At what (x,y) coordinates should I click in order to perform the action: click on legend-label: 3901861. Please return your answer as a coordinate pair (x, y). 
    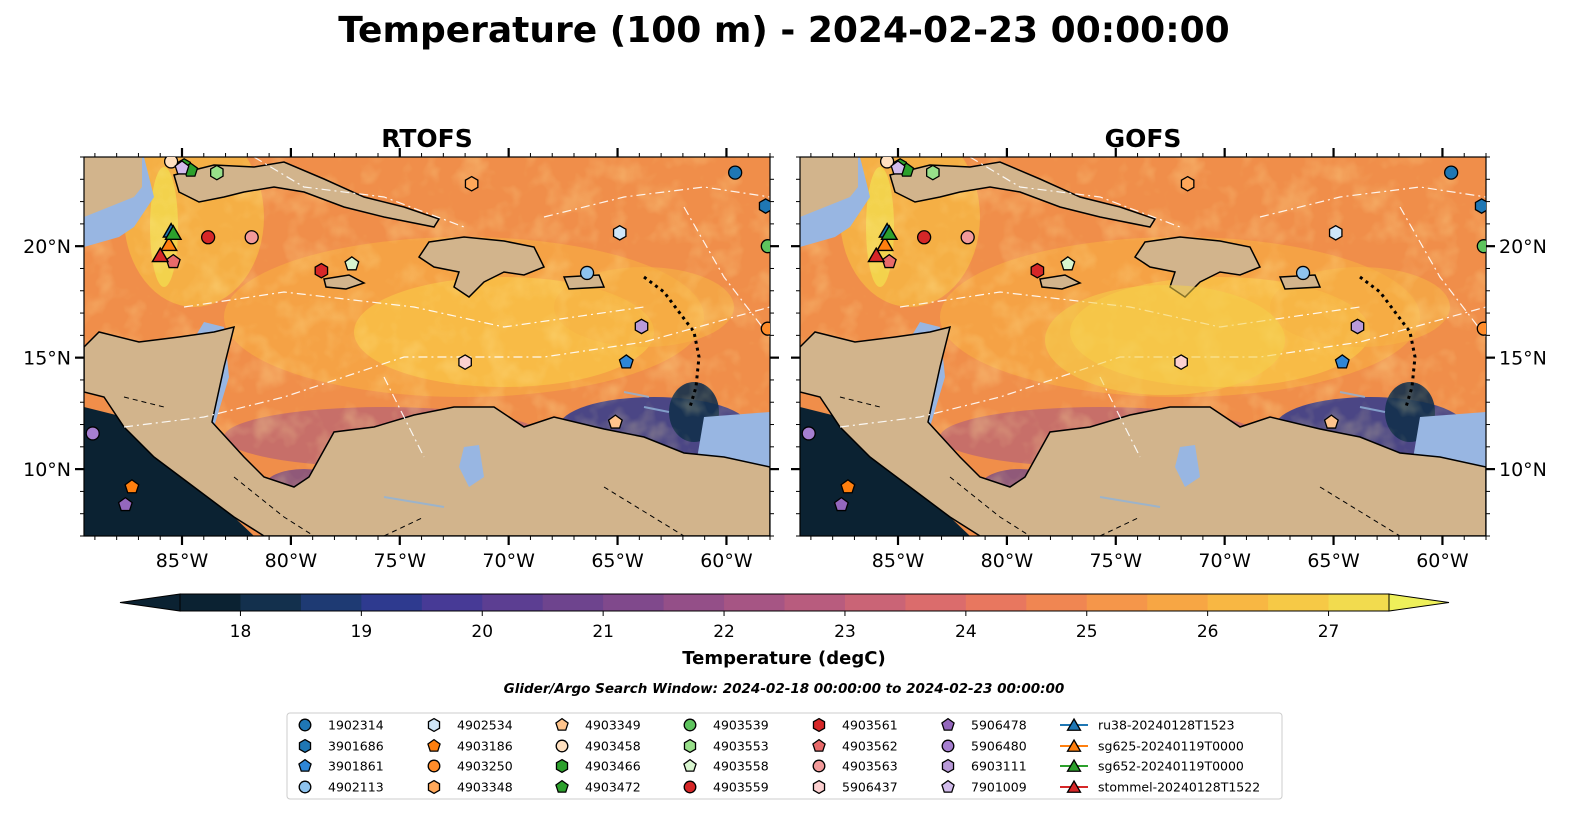
    Looking at the image, I should click on (356, 766).